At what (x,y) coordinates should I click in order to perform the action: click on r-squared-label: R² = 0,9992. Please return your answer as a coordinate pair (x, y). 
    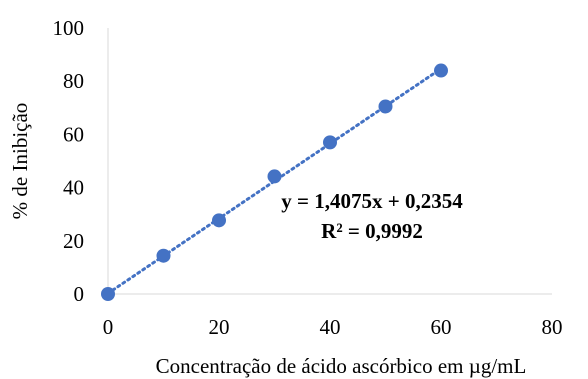
    Looking at the image, I should click on (372, 231).